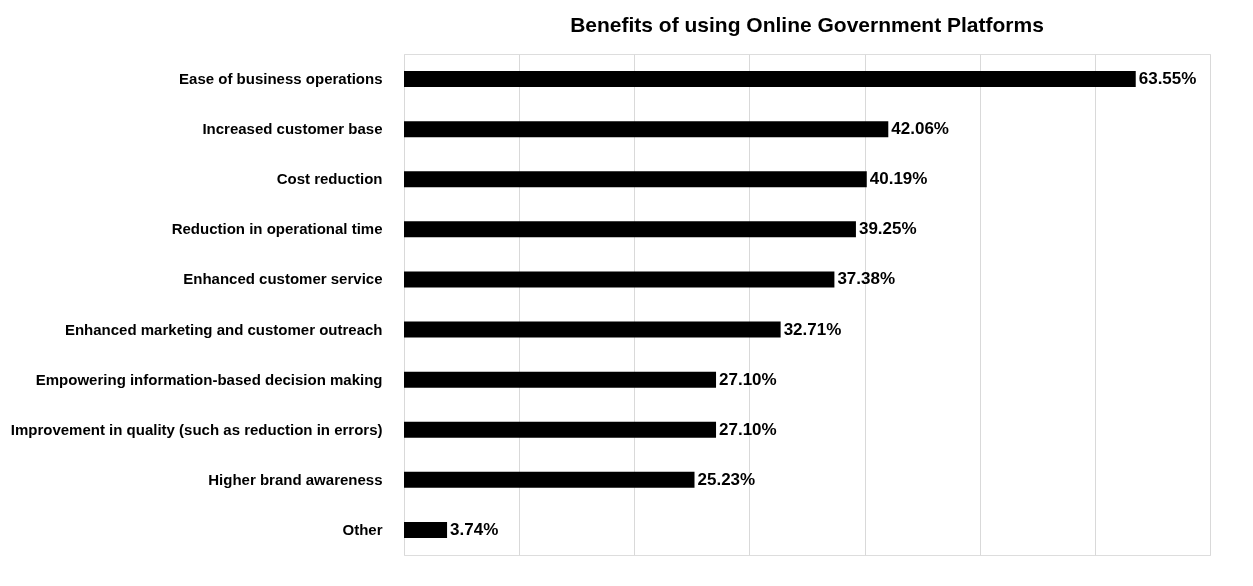 Image resolution: width=1253 pixels, height=586 pixels. Describe the element at coordinates (1167, 79) in the screenshot. I see `data-label: 63.55%` at that location.